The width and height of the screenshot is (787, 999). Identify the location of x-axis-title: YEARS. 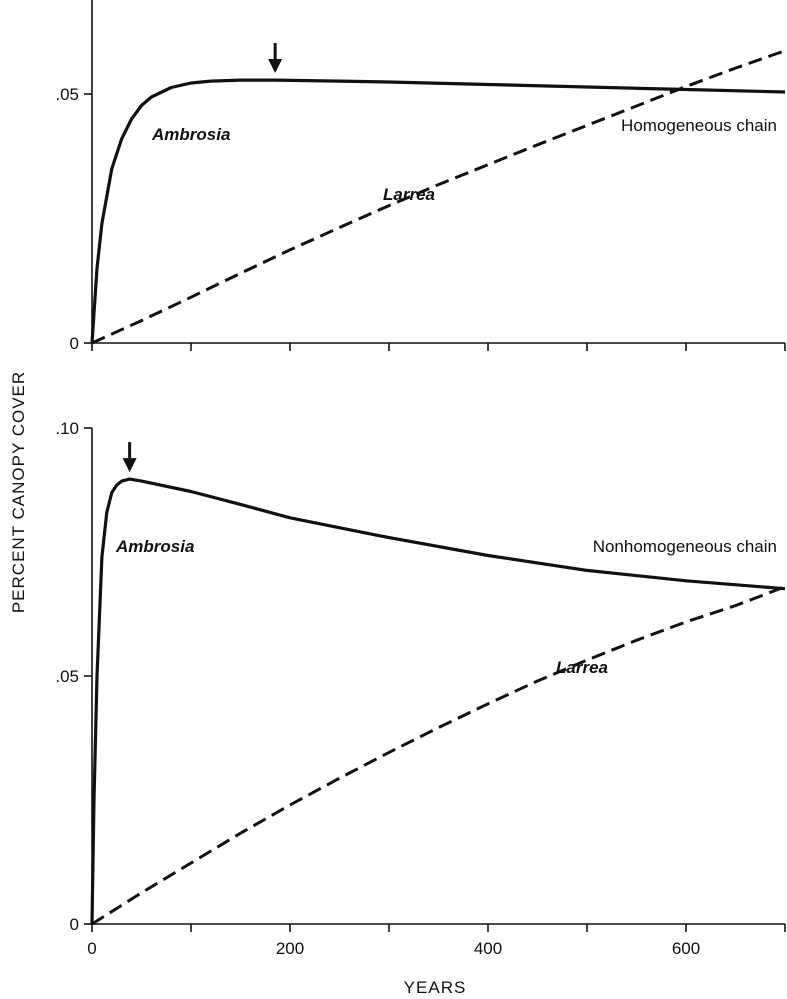
(435, 987).